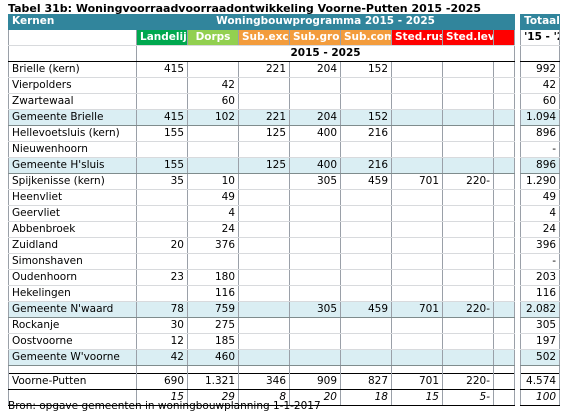 The width and height of the screenshot is (570, 416). Describe the element at coordinates (284, 213) in the screenshot. I see `table-row: Geervliet 4 4` at that location.